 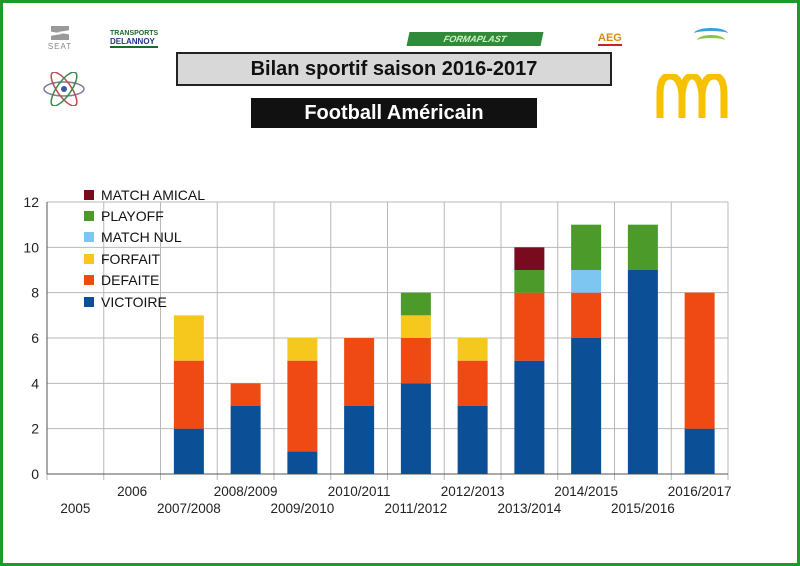 What do you see at coordinates (529, 258) in the screenshot?
I see `bar-segment-match-amical` at bounding box center [529, 258].